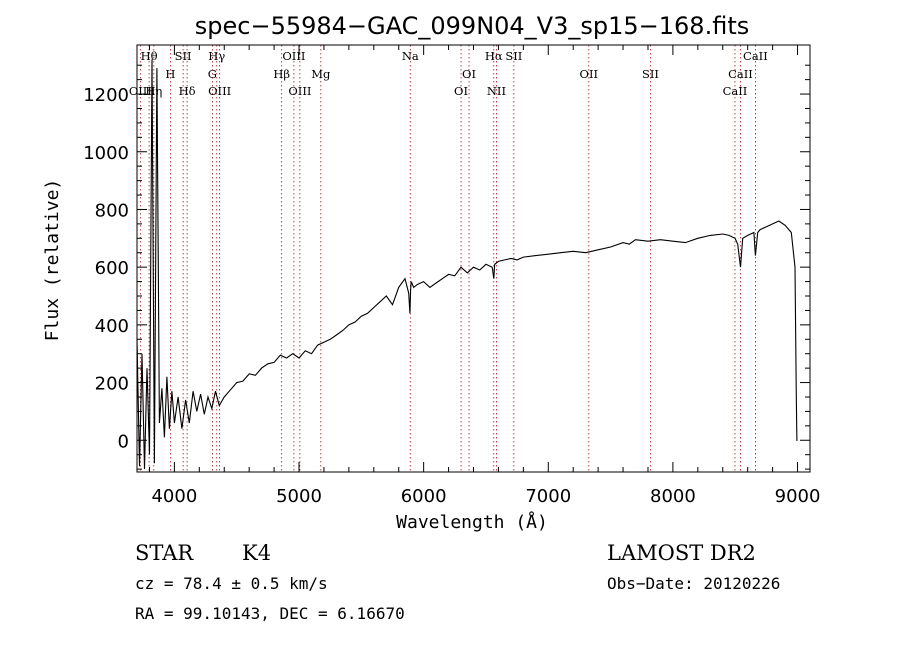  I want to click on x-tick-label: 7000, so click(548, 496).